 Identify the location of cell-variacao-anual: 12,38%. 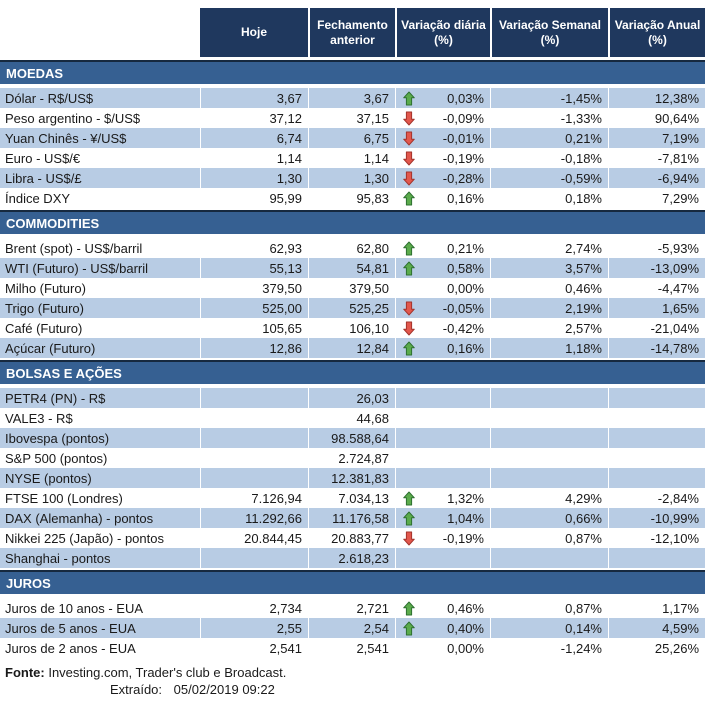
(656, 98).